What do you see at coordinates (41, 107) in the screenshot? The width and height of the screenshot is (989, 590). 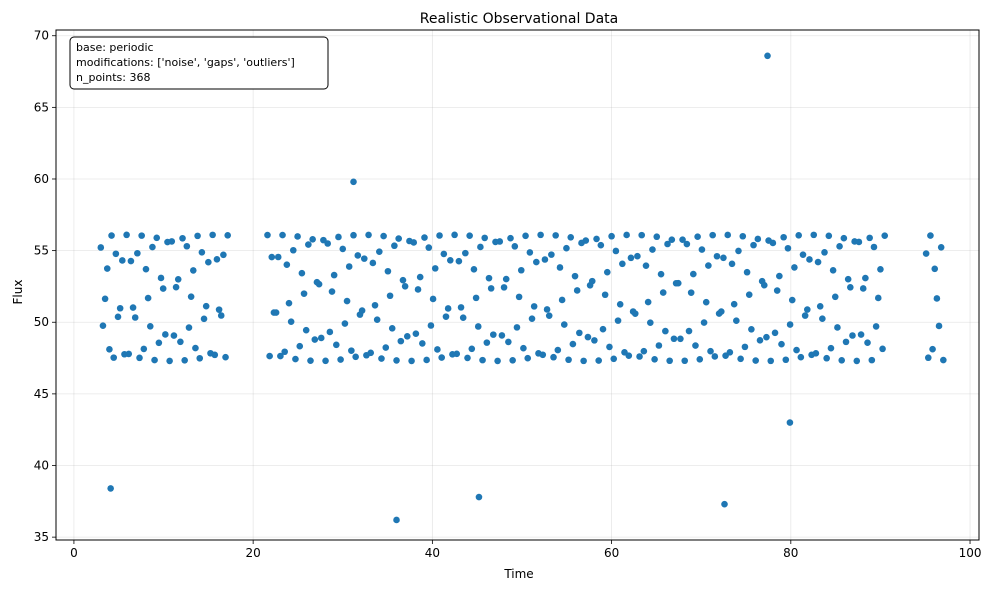 I see `y-tick-label: 65` at bounding box center [41, 107].